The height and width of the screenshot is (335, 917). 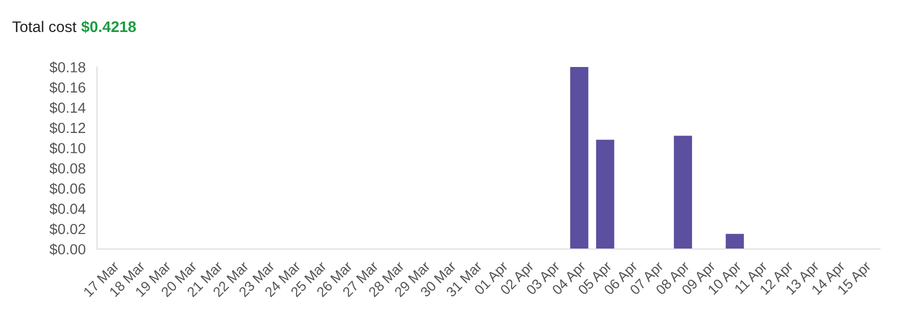 What do you see at coordinates (68, 188) in the screenshot?
I see `y-tick-label: $0.06` at bounding box center [68, 188].